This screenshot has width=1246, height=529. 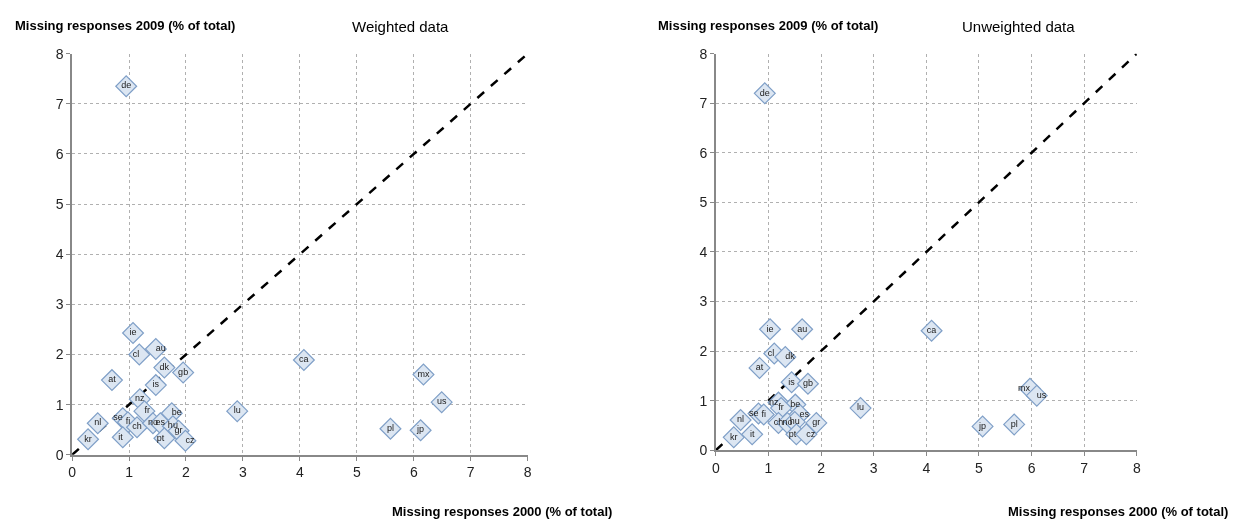 I want to click on series-label: es, so click(x=804, y=413).